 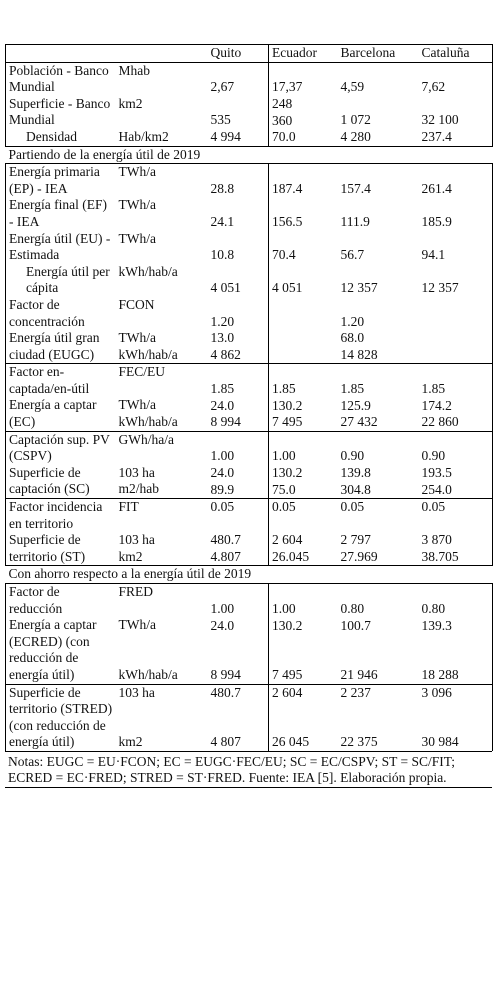 I want to click on table-row: Densidad Hab/km2 4 994 70.0 4 280 237.4, so click(x=249, y=137).